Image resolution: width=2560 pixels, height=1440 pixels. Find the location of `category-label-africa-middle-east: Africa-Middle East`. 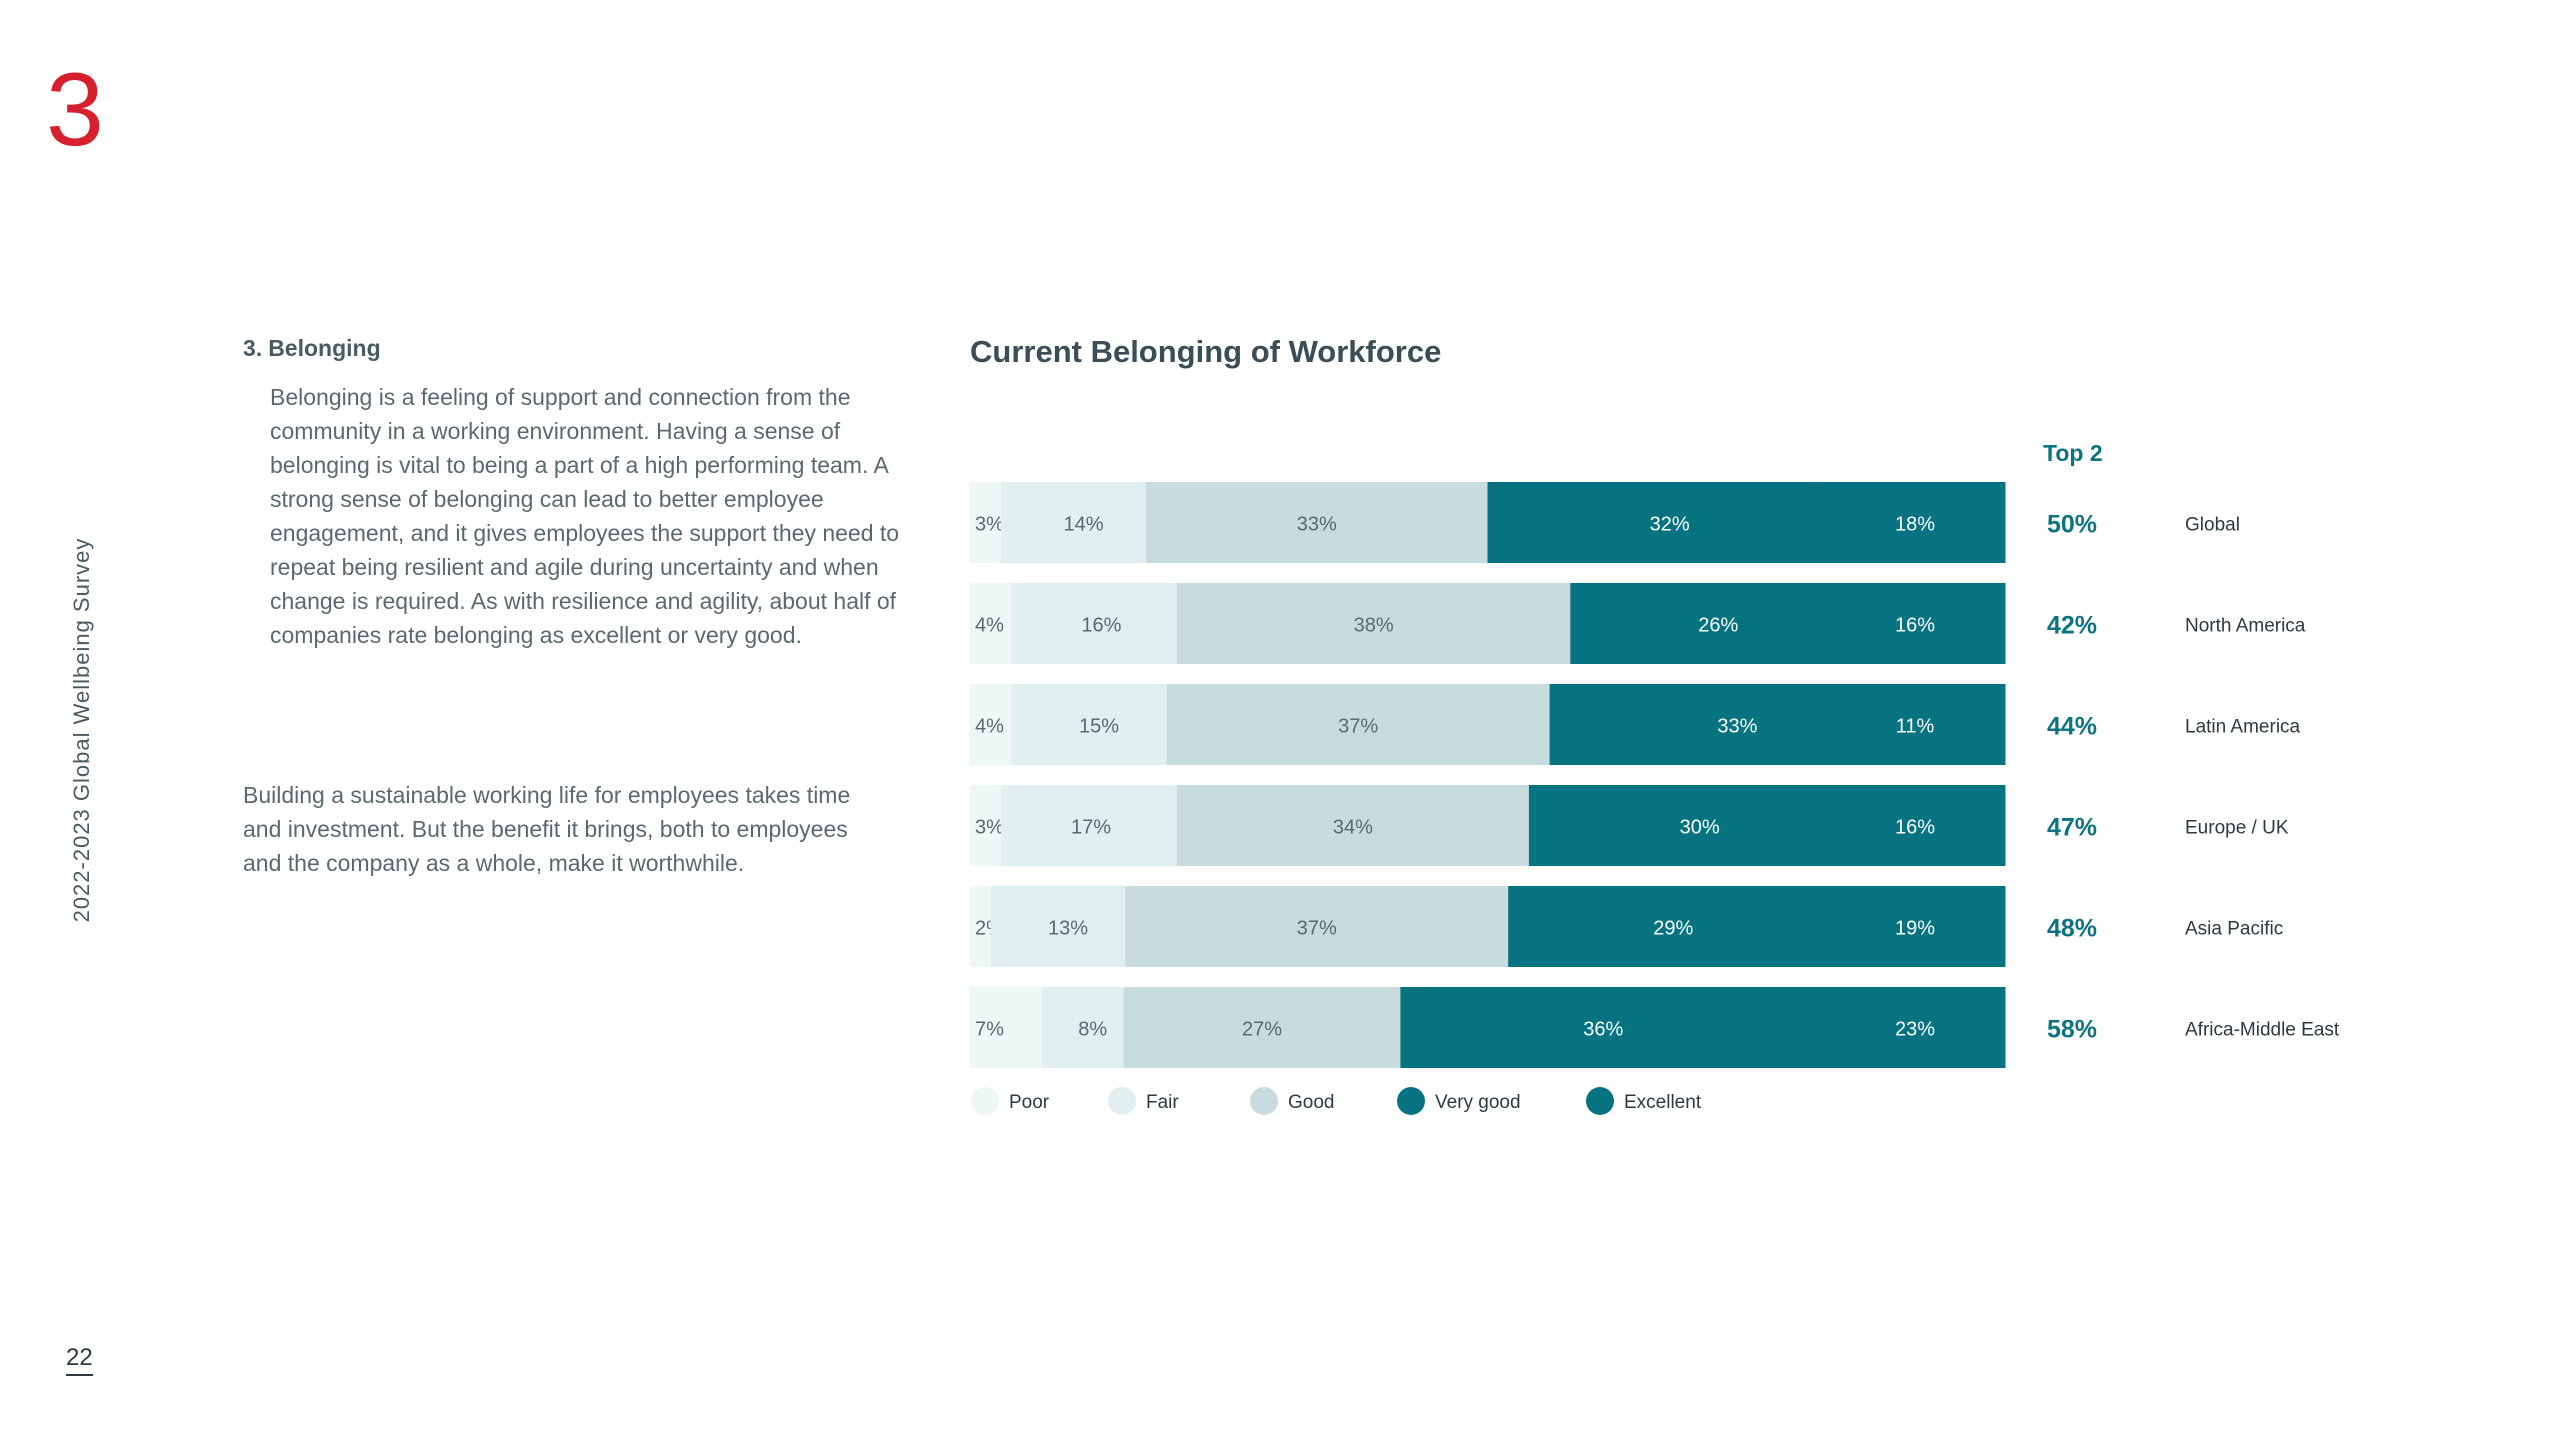

category-label-africa-middle-east: Africa-Middle East is located at coordinates (2262, 1030).